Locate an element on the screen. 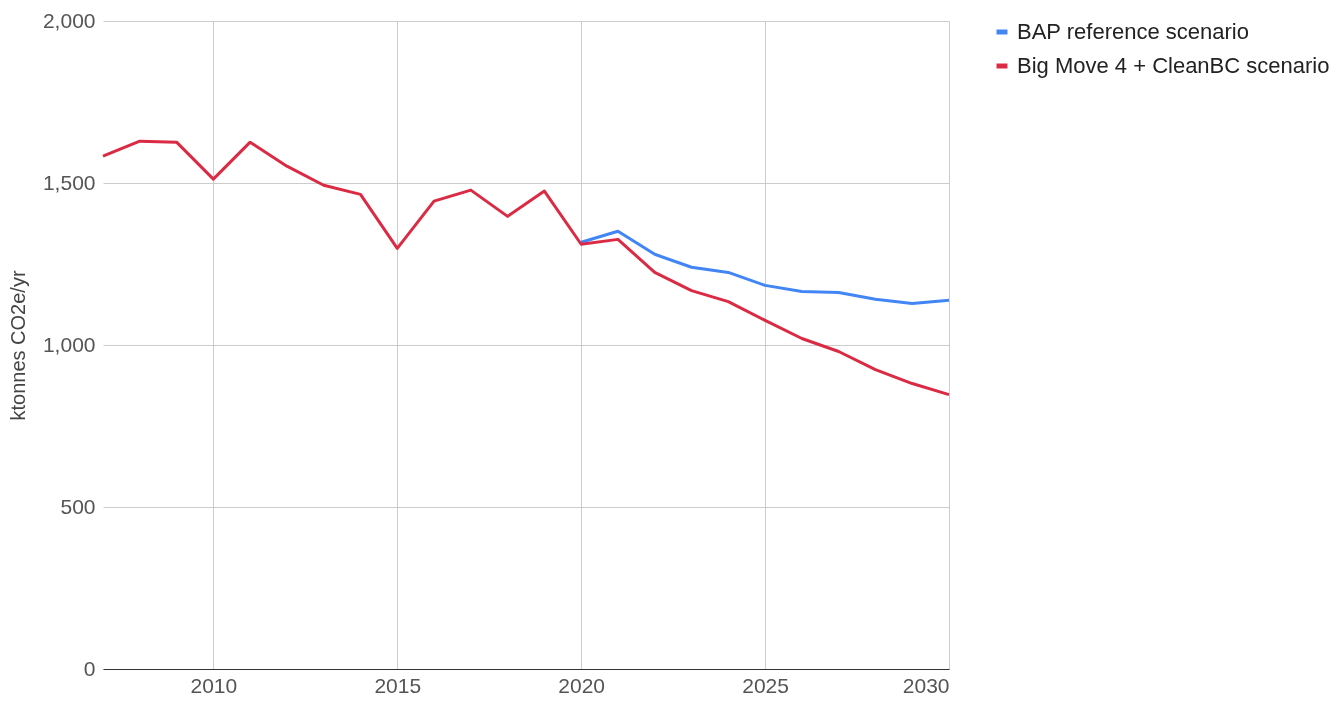 The width and height of the screenshot is (1344, 709). x-tick-label: 2015 is located at coordinates (398, 685).